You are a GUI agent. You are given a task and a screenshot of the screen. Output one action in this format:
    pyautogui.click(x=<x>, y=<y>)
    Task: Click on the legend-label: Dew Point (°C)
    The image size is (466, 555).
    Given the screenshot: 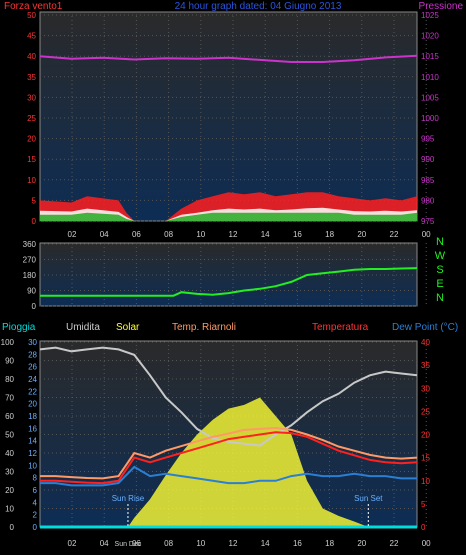 What is the action you would take?
    pyautogui.click(x=425, y=327)
    